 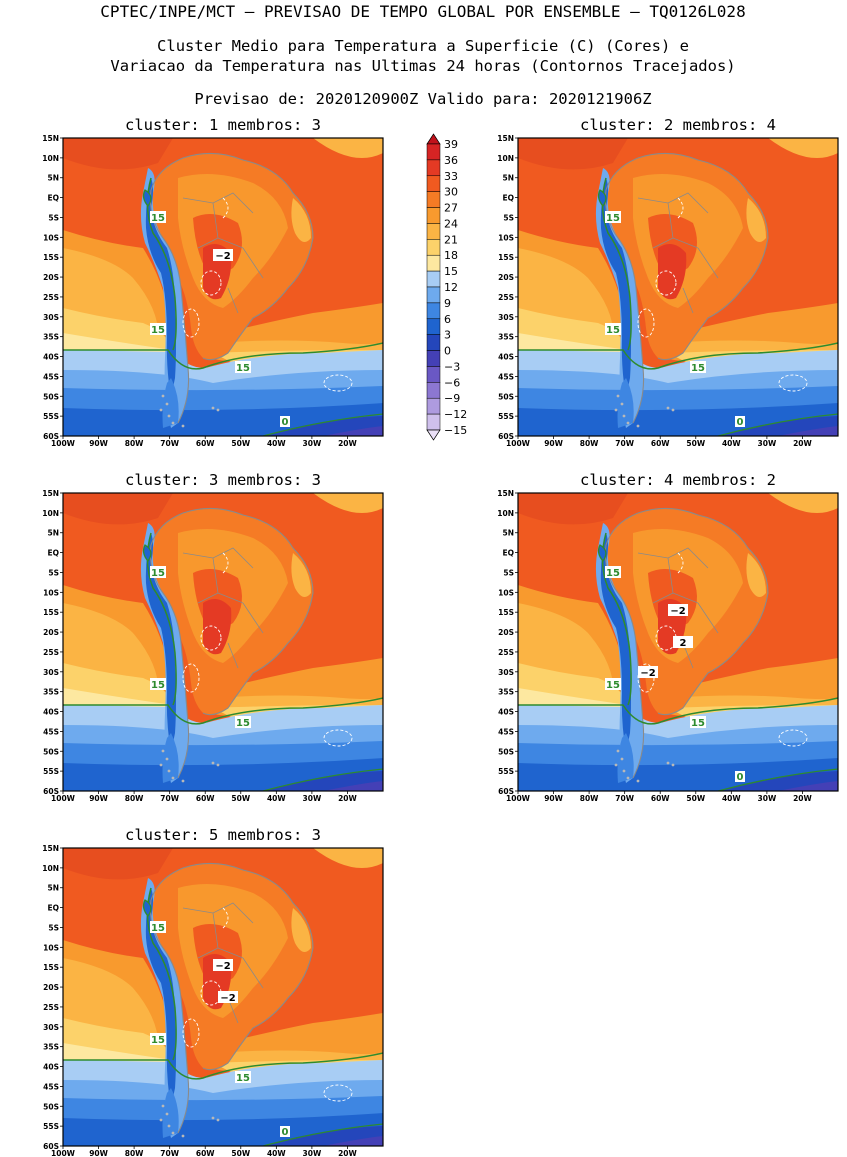 I want to click on panel-title: cluster: 5 membros: 3, so click(x=223, y=835).